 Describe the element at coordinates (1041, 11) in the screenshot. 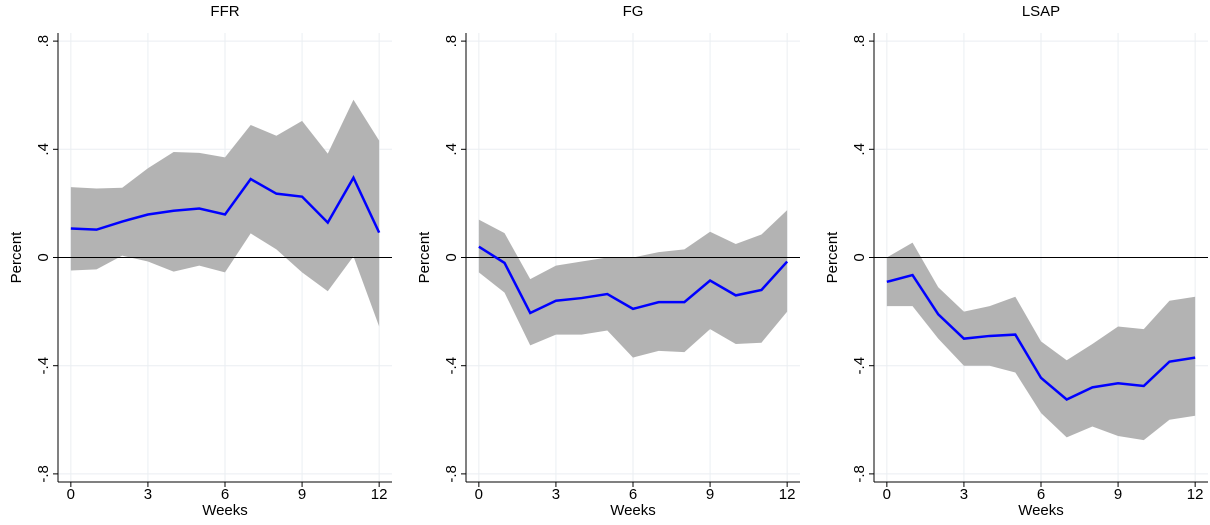

I see `panel-title: LSAP` at that location.